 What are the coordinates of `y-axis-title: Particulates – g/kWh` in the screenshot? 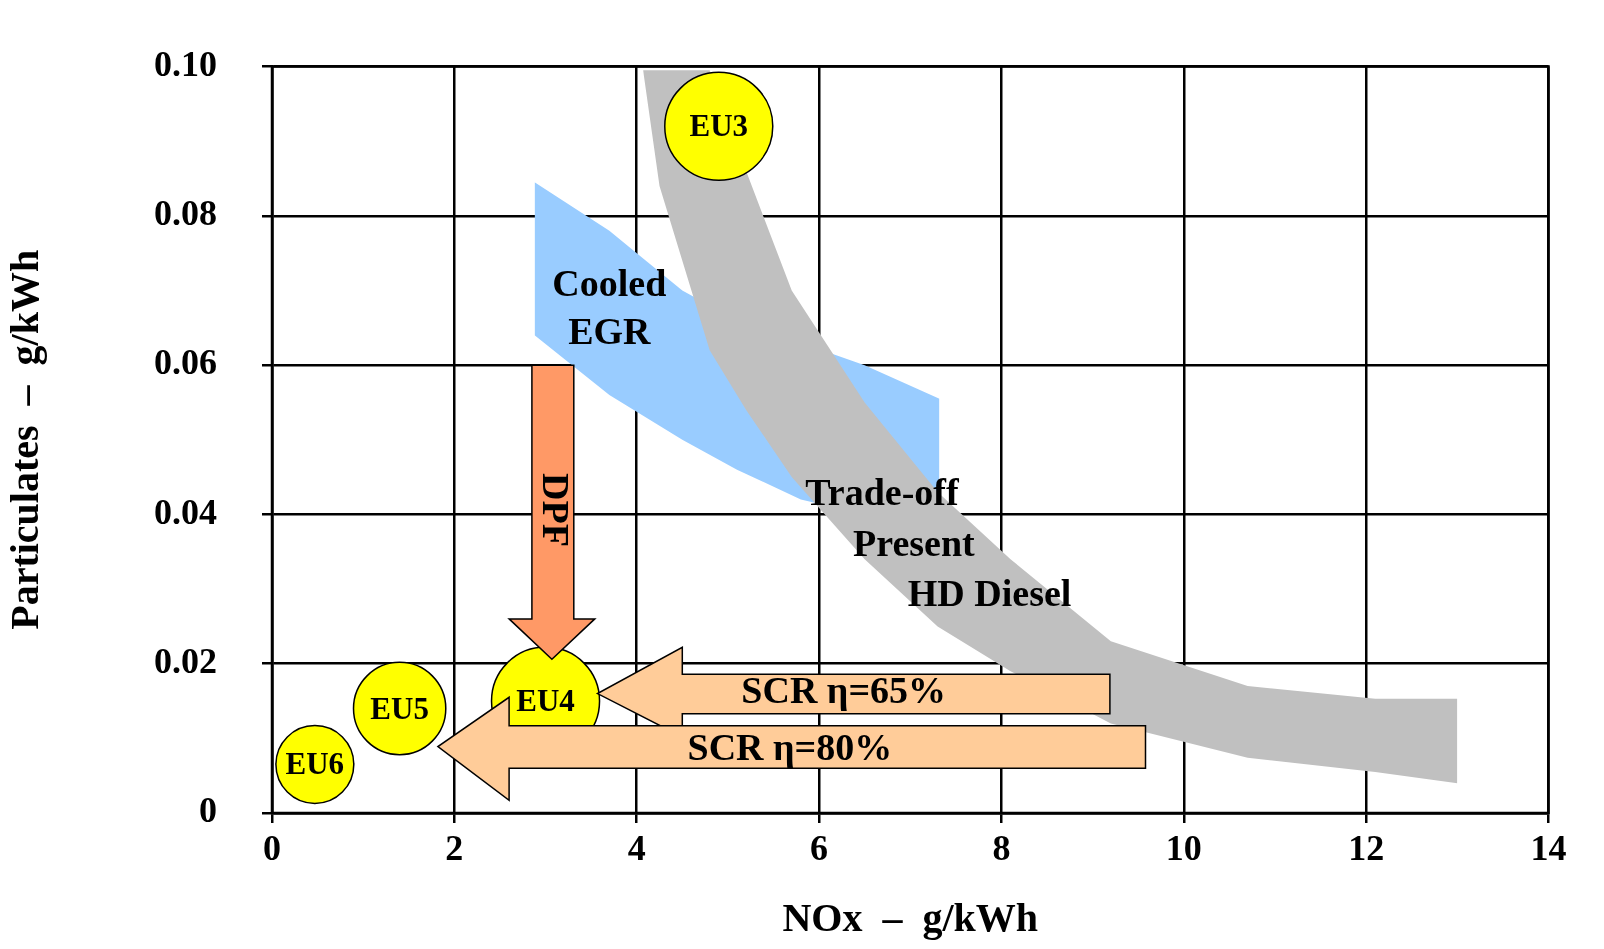 It's located at (25, 439).